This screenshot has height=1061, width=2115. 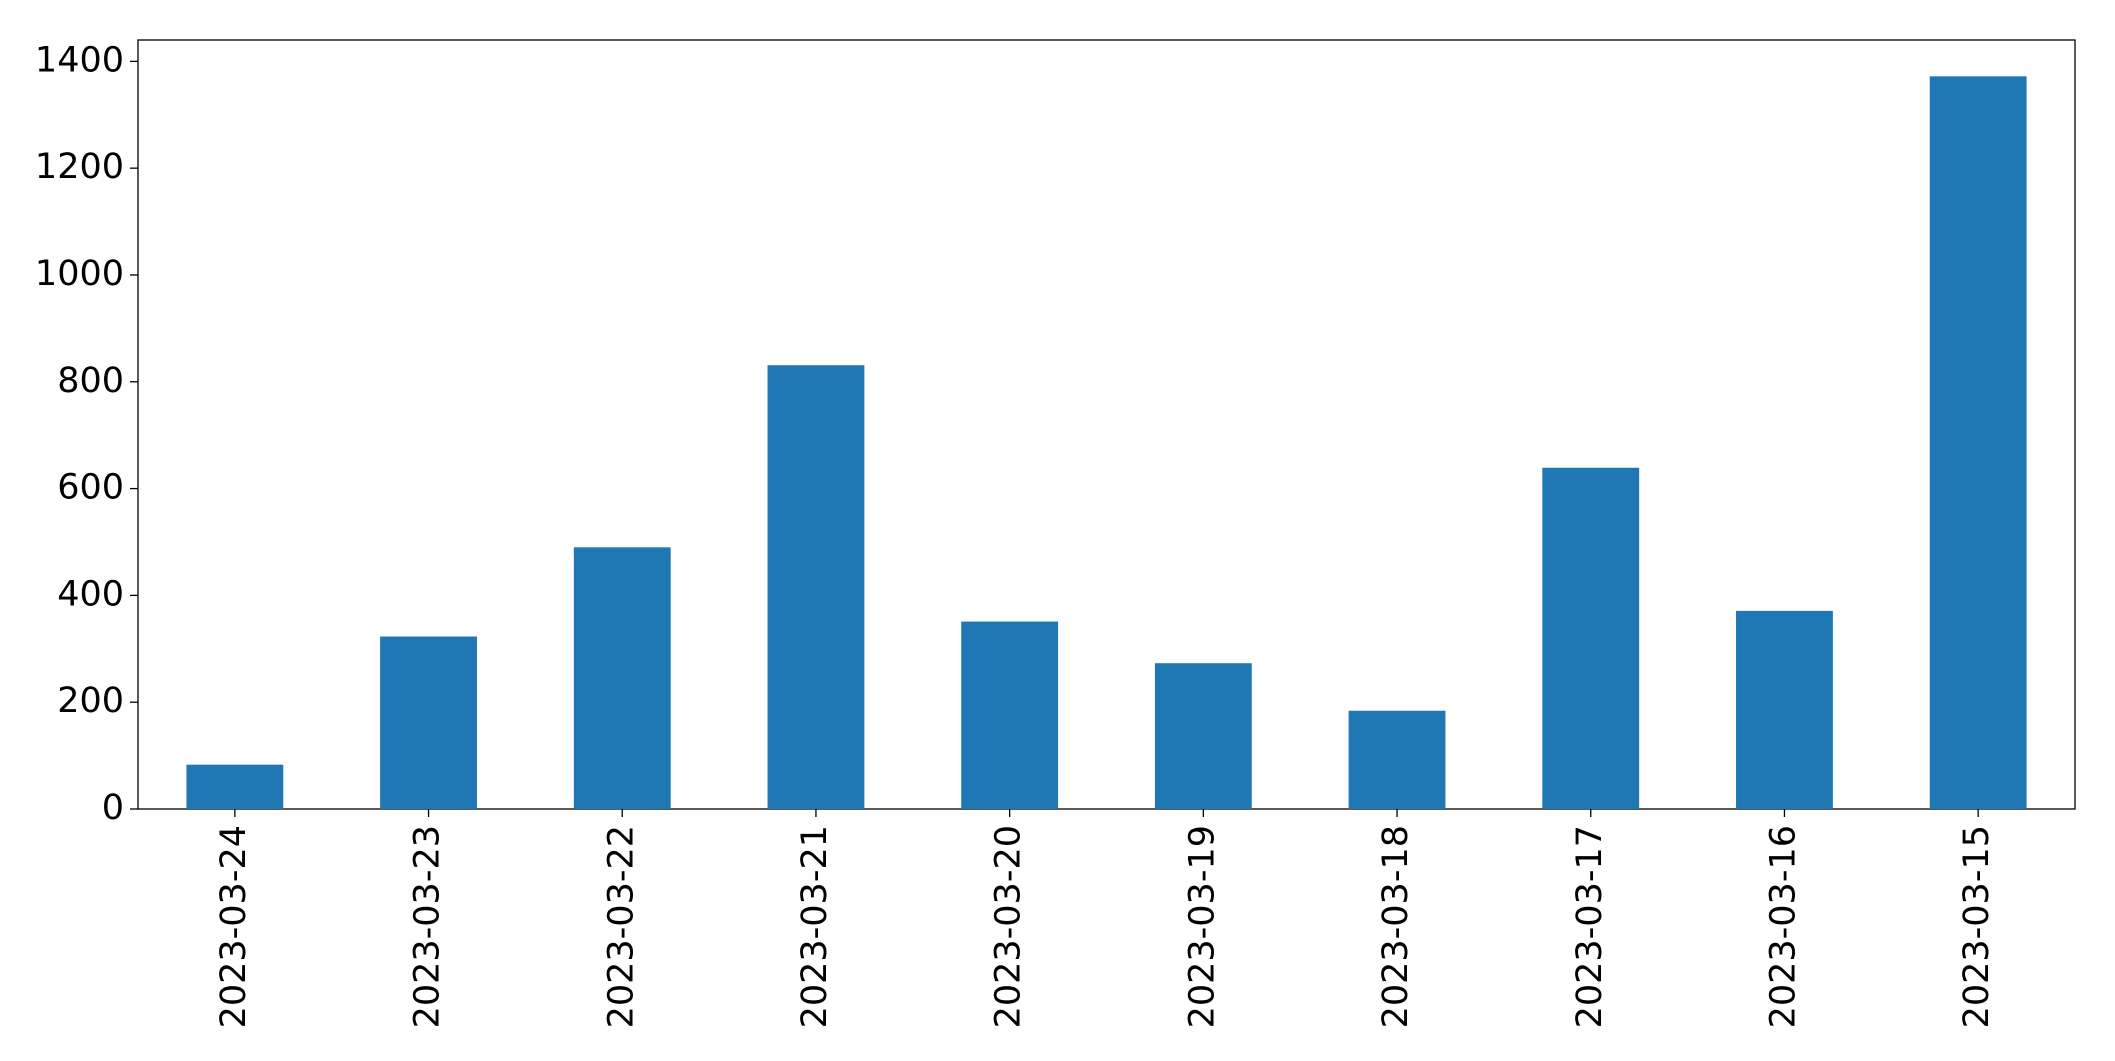 I want to click on y-tick-label: 1200, so click(x=79, y=167).